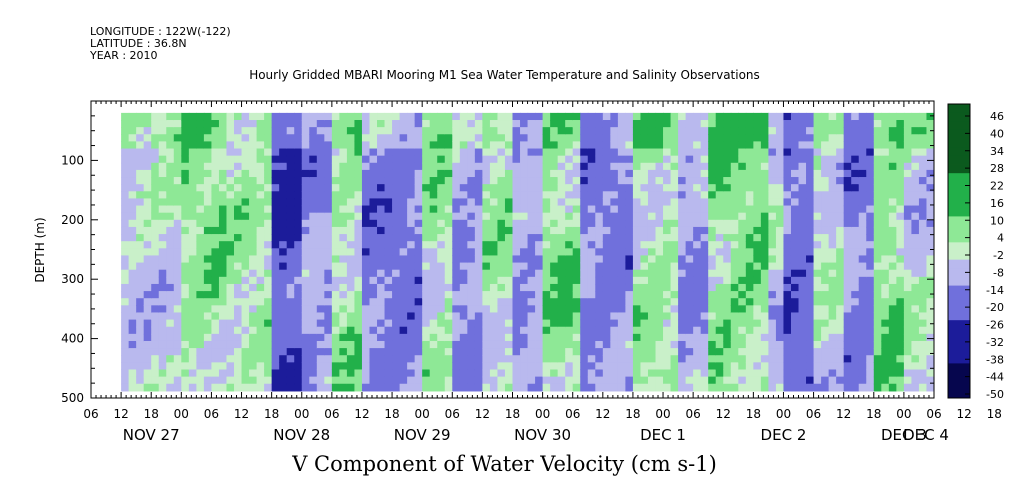  Describe the element at coordinates (904, 435) in the screenshot. I see `x-day-label: DEC 3` at that location.